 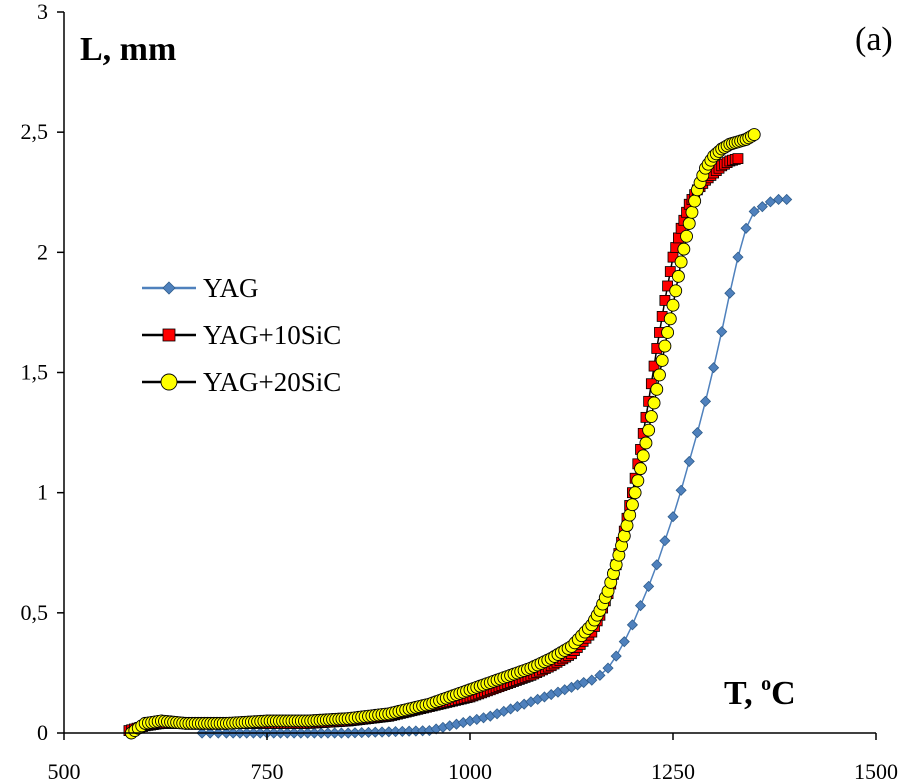 What do you see at coordinates (470, 771) in the screenshot?
I see `x-tick-label: 1000` at bounding box center [470, 771].